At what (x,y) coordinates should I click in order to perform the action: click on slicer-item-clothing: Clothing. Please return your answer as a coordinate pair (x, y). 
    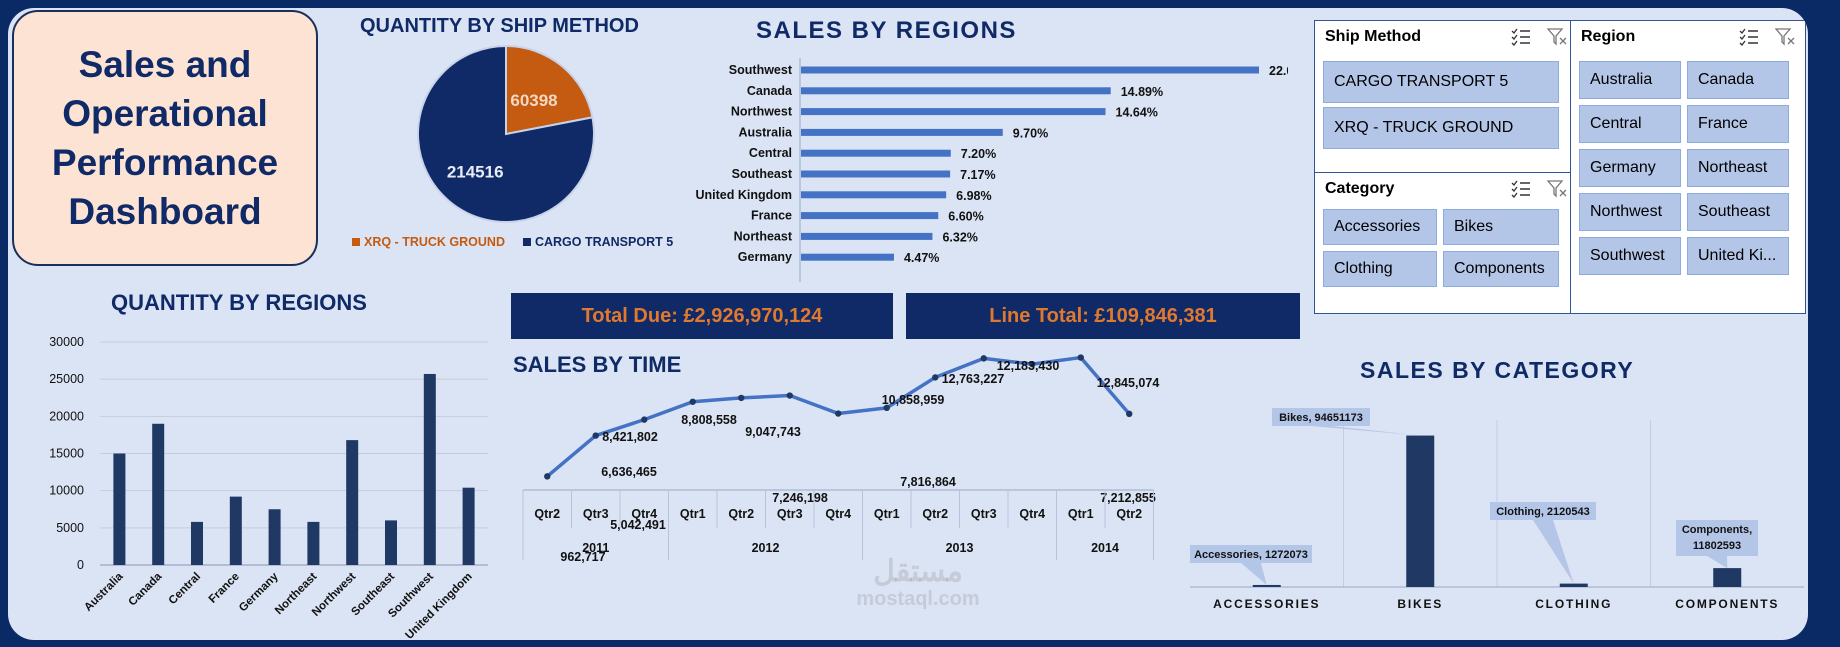
    Looking at the image, I should click on (1380, 269).